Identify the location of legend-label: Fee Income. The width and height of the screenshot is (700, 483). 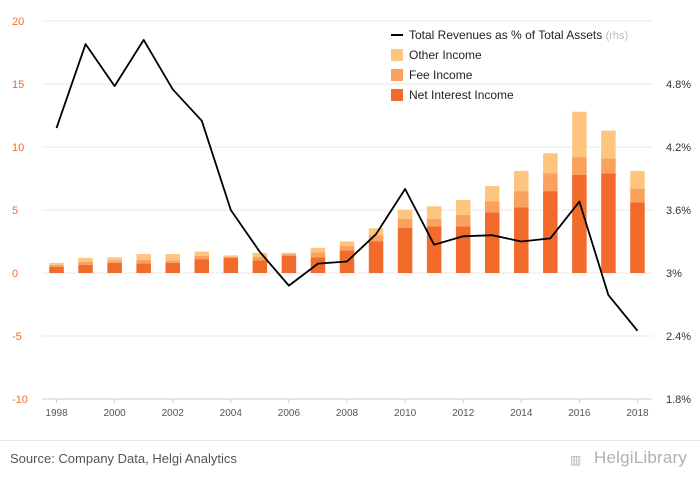
(441, 75).